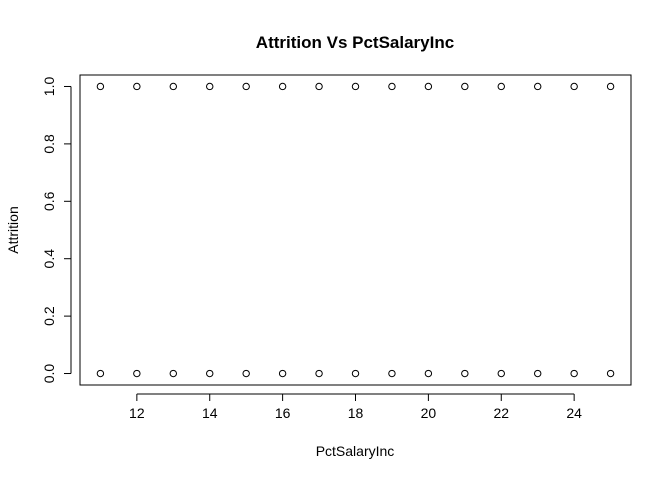  Describe the element at coordinates (56, 230) in the screenshot. I see `y-axis: 0.0 0.2 0.4 0.6 0.8 1.0` at that location.